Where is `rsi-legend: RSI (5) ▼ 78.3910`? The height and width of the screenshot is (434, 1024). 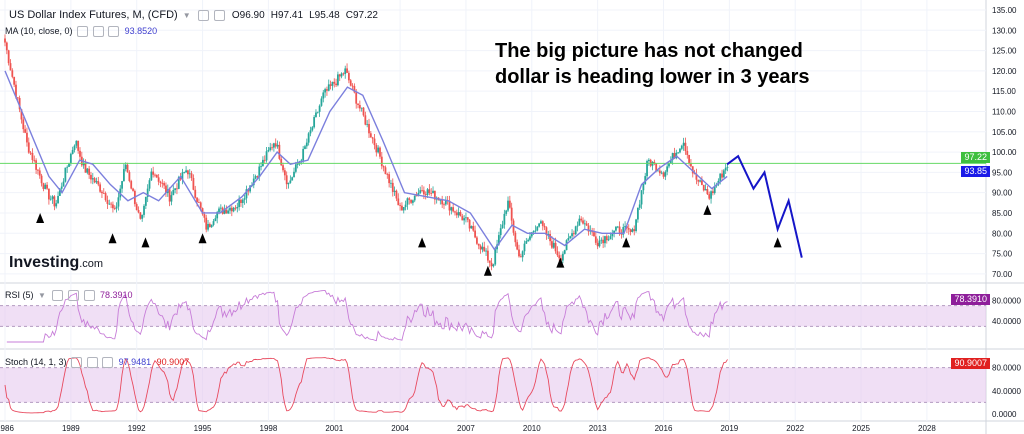 rsi-legend: RSI (5) ▼ 78.3910 is located at coordinates (69, 296).